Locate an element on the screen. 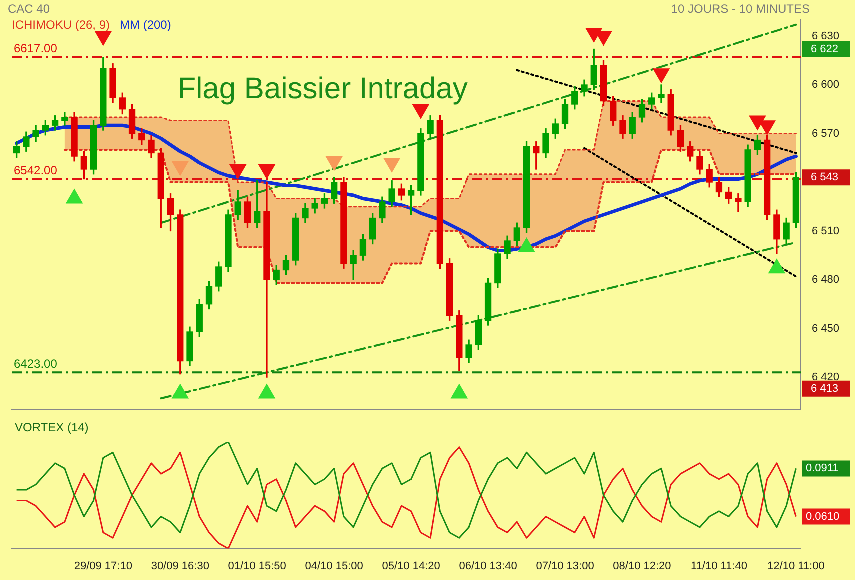 The image size is (855, 580). x-tick-label: 07/10 13:00 is located at coordinates (565, 566).